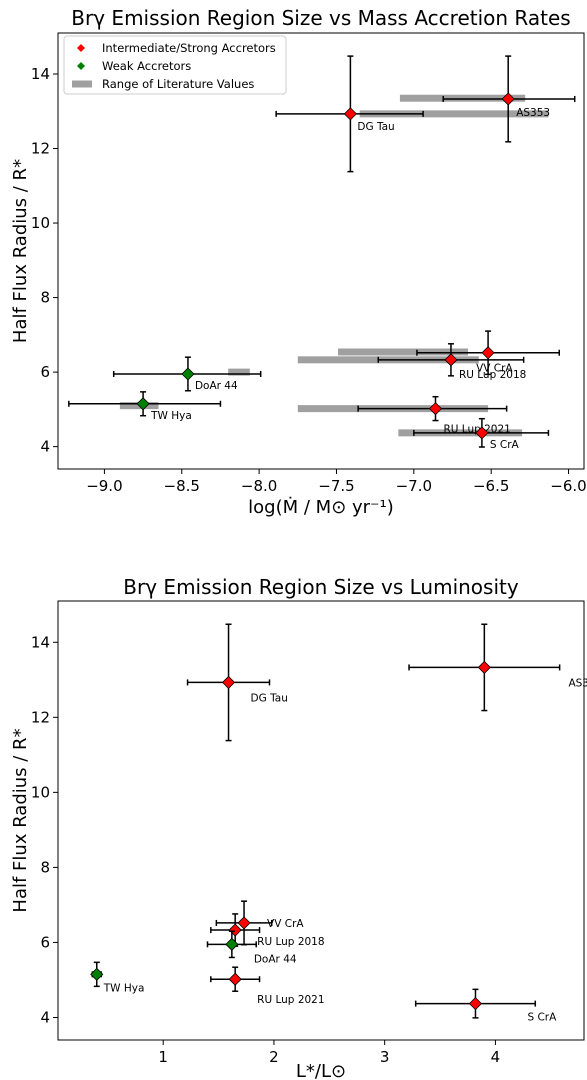  Describe the element at coordinates (491, 486) in the screenshot. I see `x-tick-label: −6.5` at that location.